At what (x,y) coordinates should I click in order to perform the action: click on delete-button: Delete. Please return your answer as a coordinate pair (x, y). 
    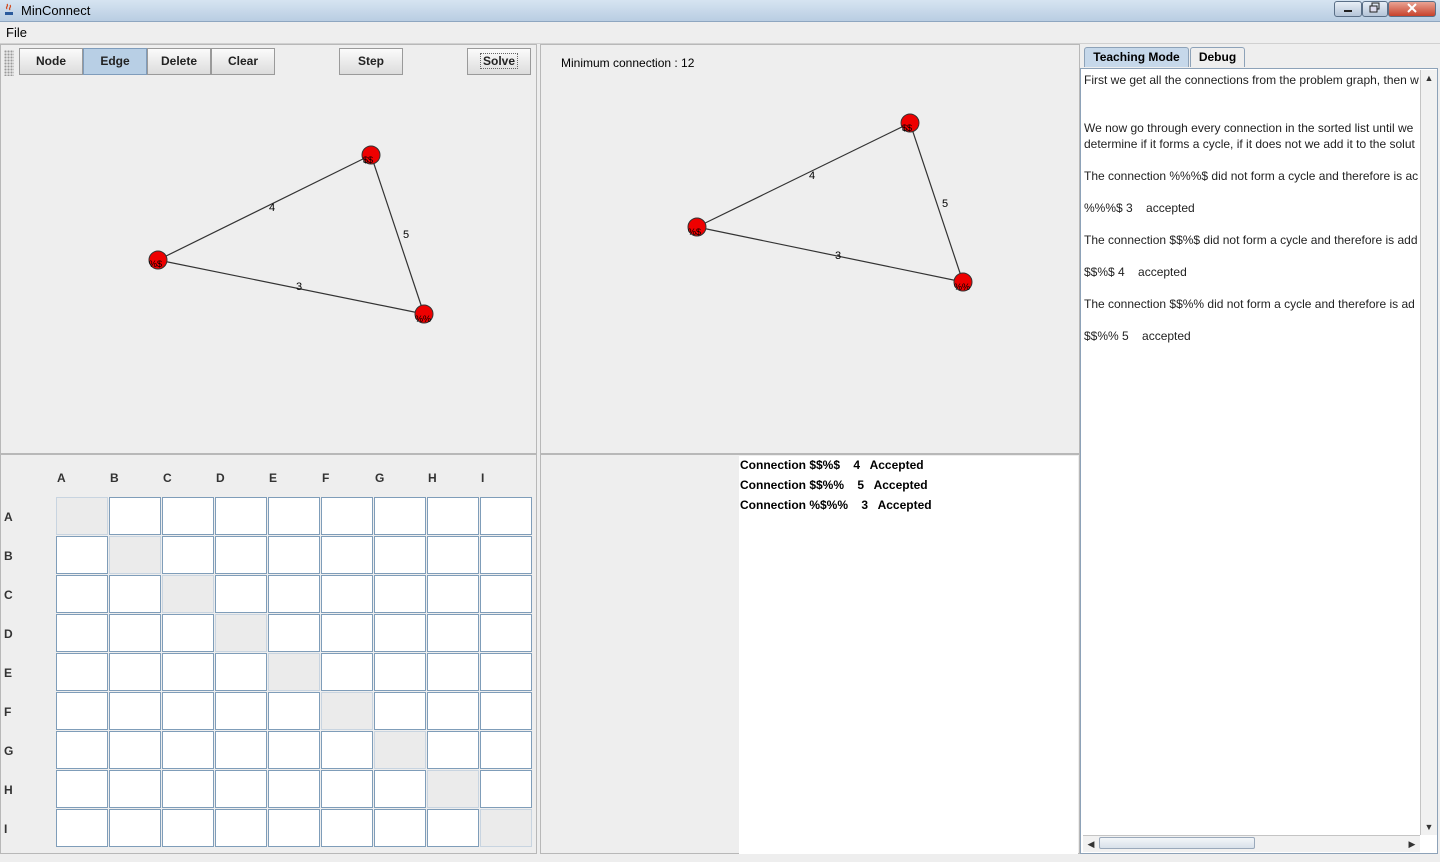
    Looking at the image, I should click on (179, 61).